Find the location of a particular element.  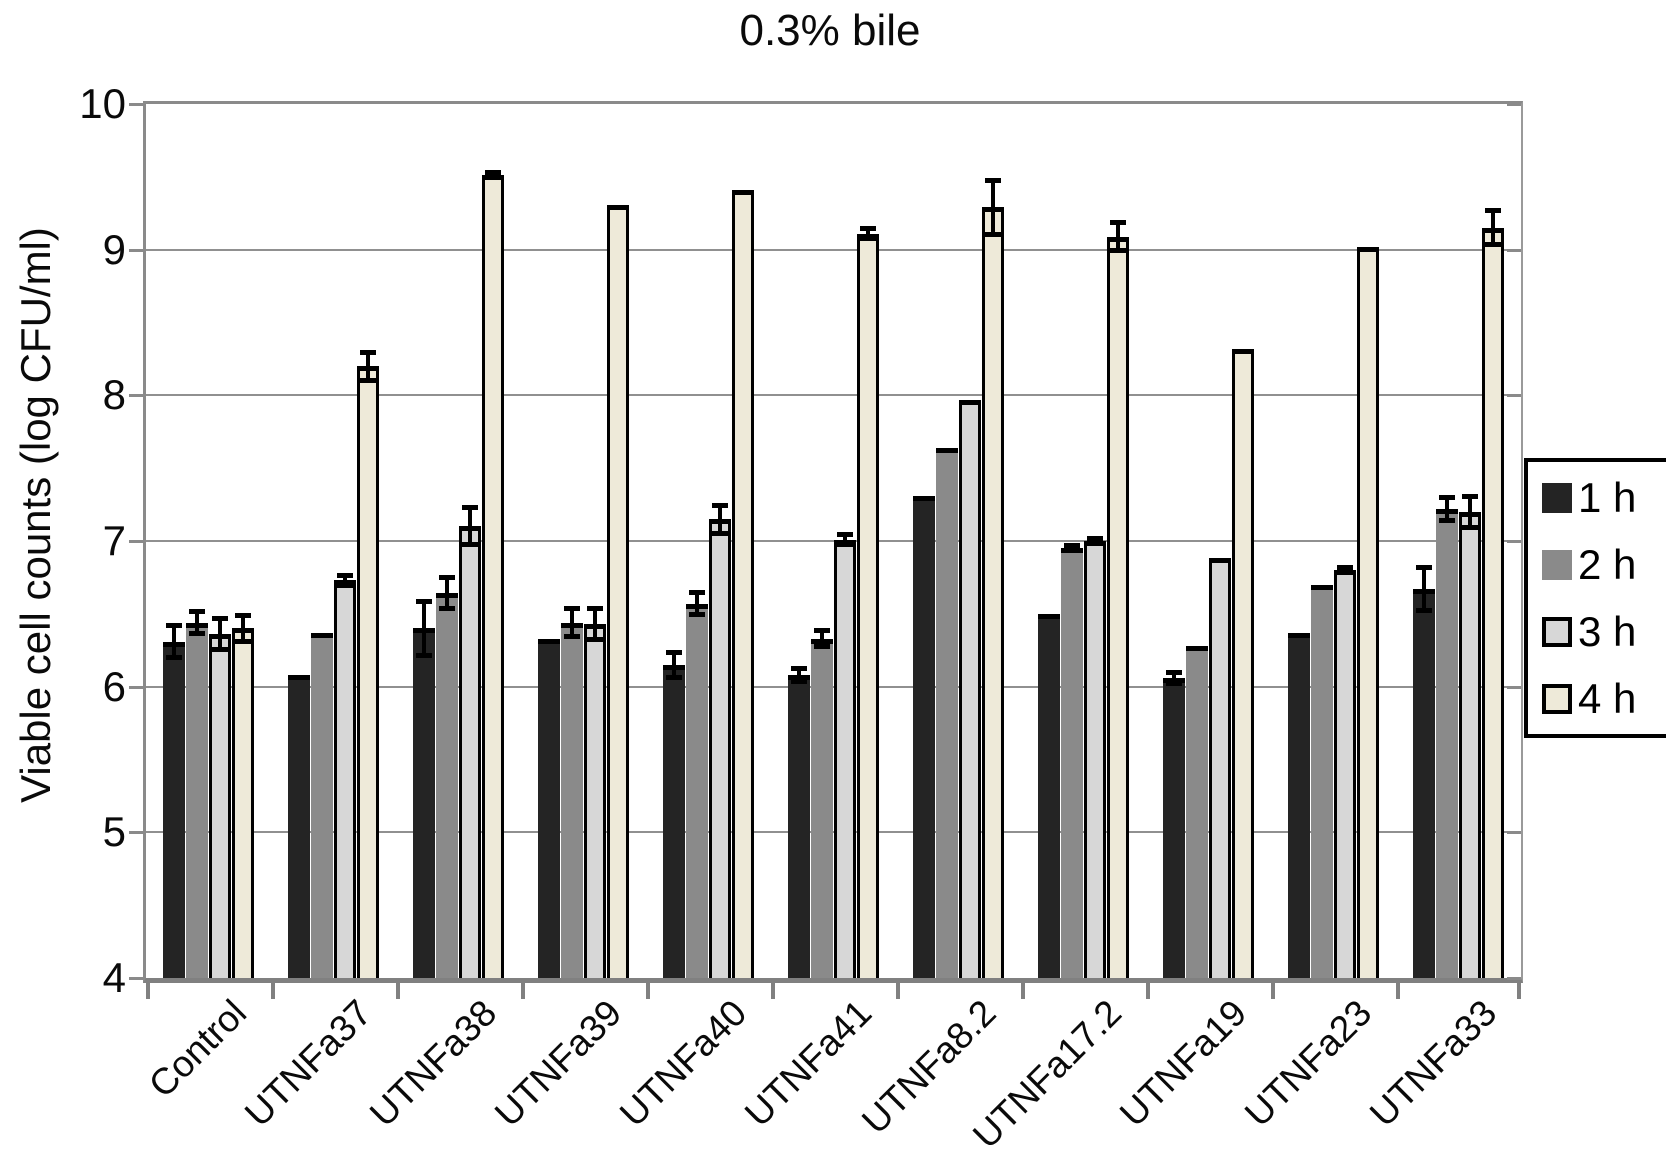

bar-UTNFa39-4h is located at coordinates (618, 591).